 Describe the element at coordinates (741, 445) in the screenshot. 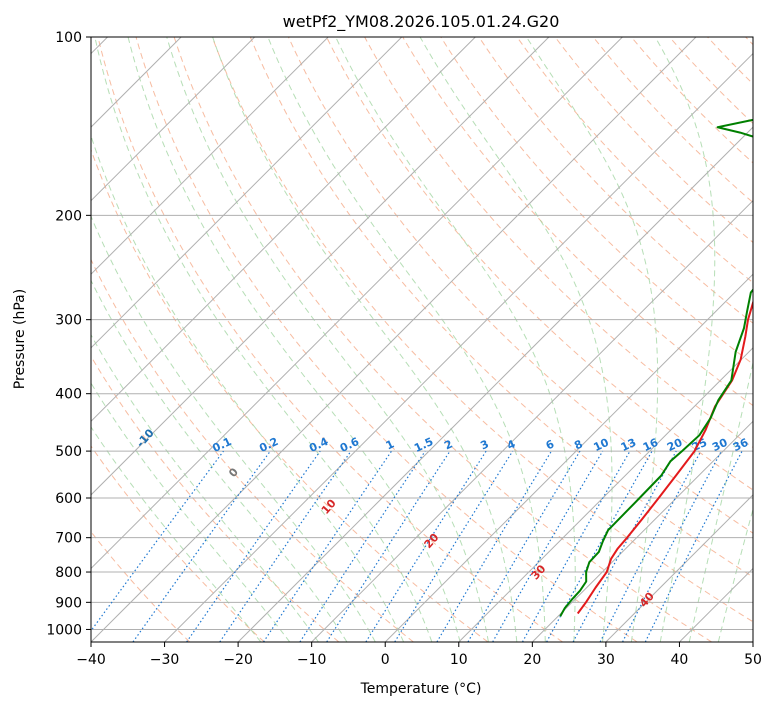

I see `mixing-ratio-label: 36` at that location.